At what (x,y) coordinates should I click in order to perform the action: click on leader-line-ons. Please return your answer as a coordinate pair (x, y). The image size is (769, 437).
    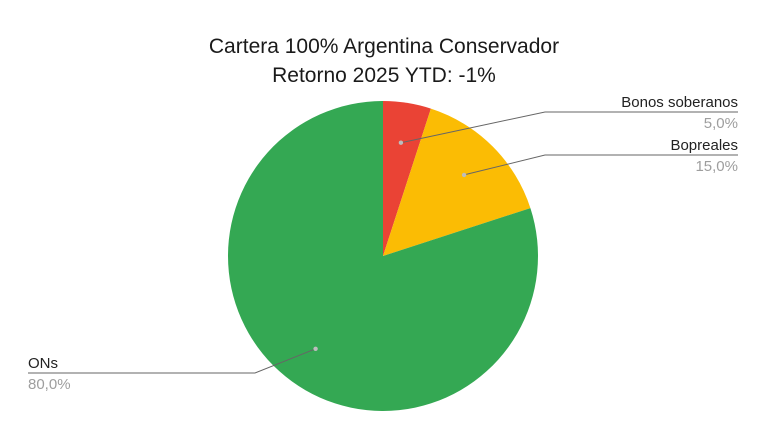
    Looking at the image, I should click on (172, 361).